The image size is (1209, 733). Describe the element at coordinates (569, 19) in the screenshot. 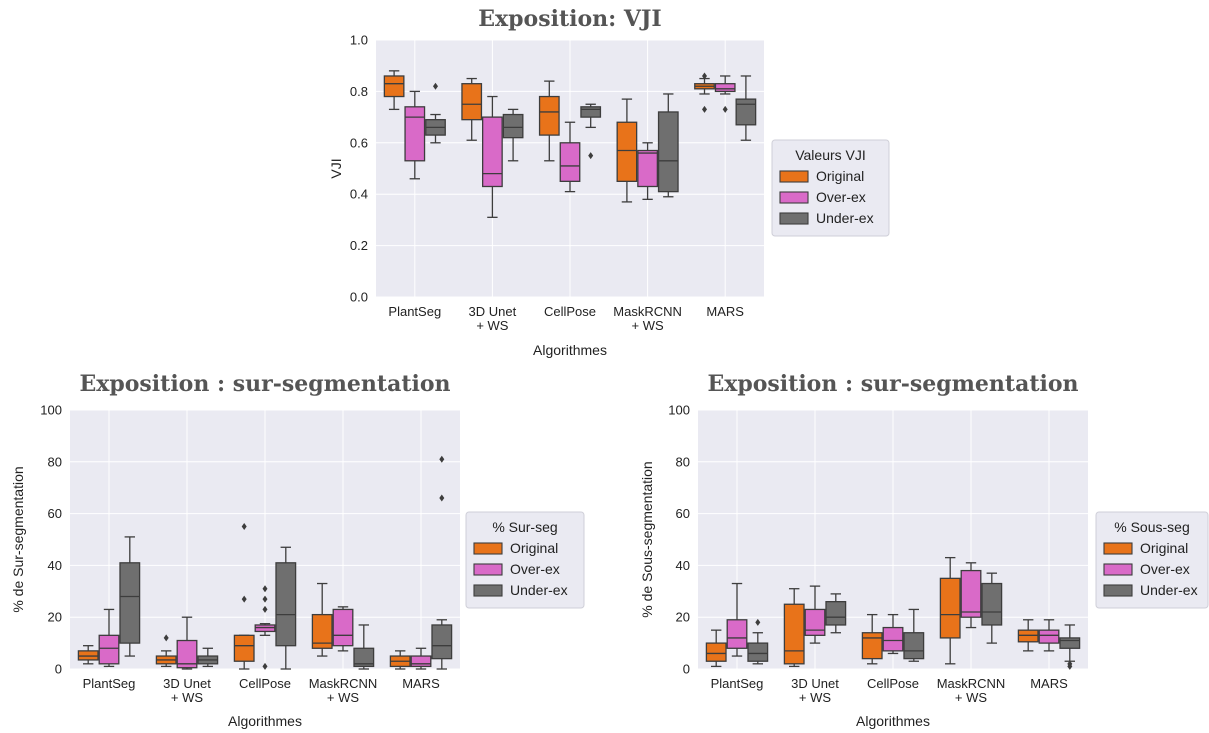

I see `chart-title: Exposition: VJI` at that location.